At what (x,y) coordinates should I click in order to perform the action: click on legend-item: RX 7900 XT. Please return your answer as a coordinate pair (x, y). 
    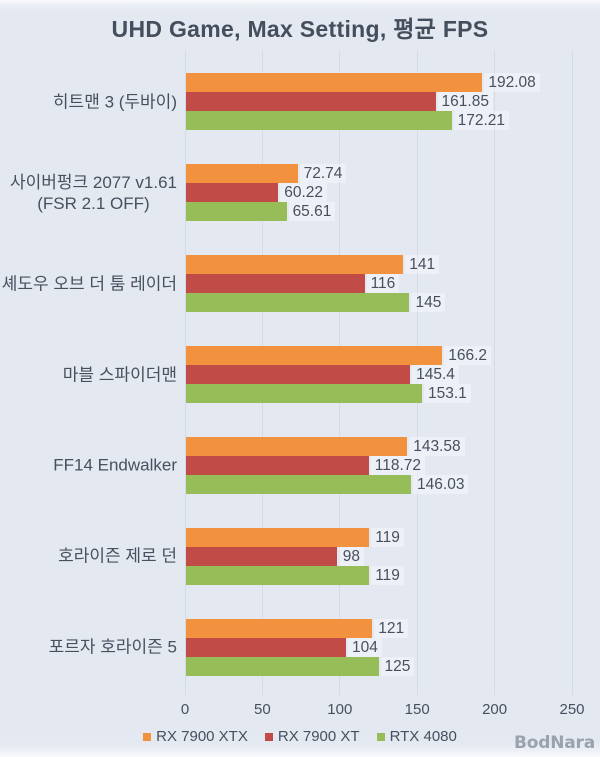
    Looking at the image, I should click on (312, 736).